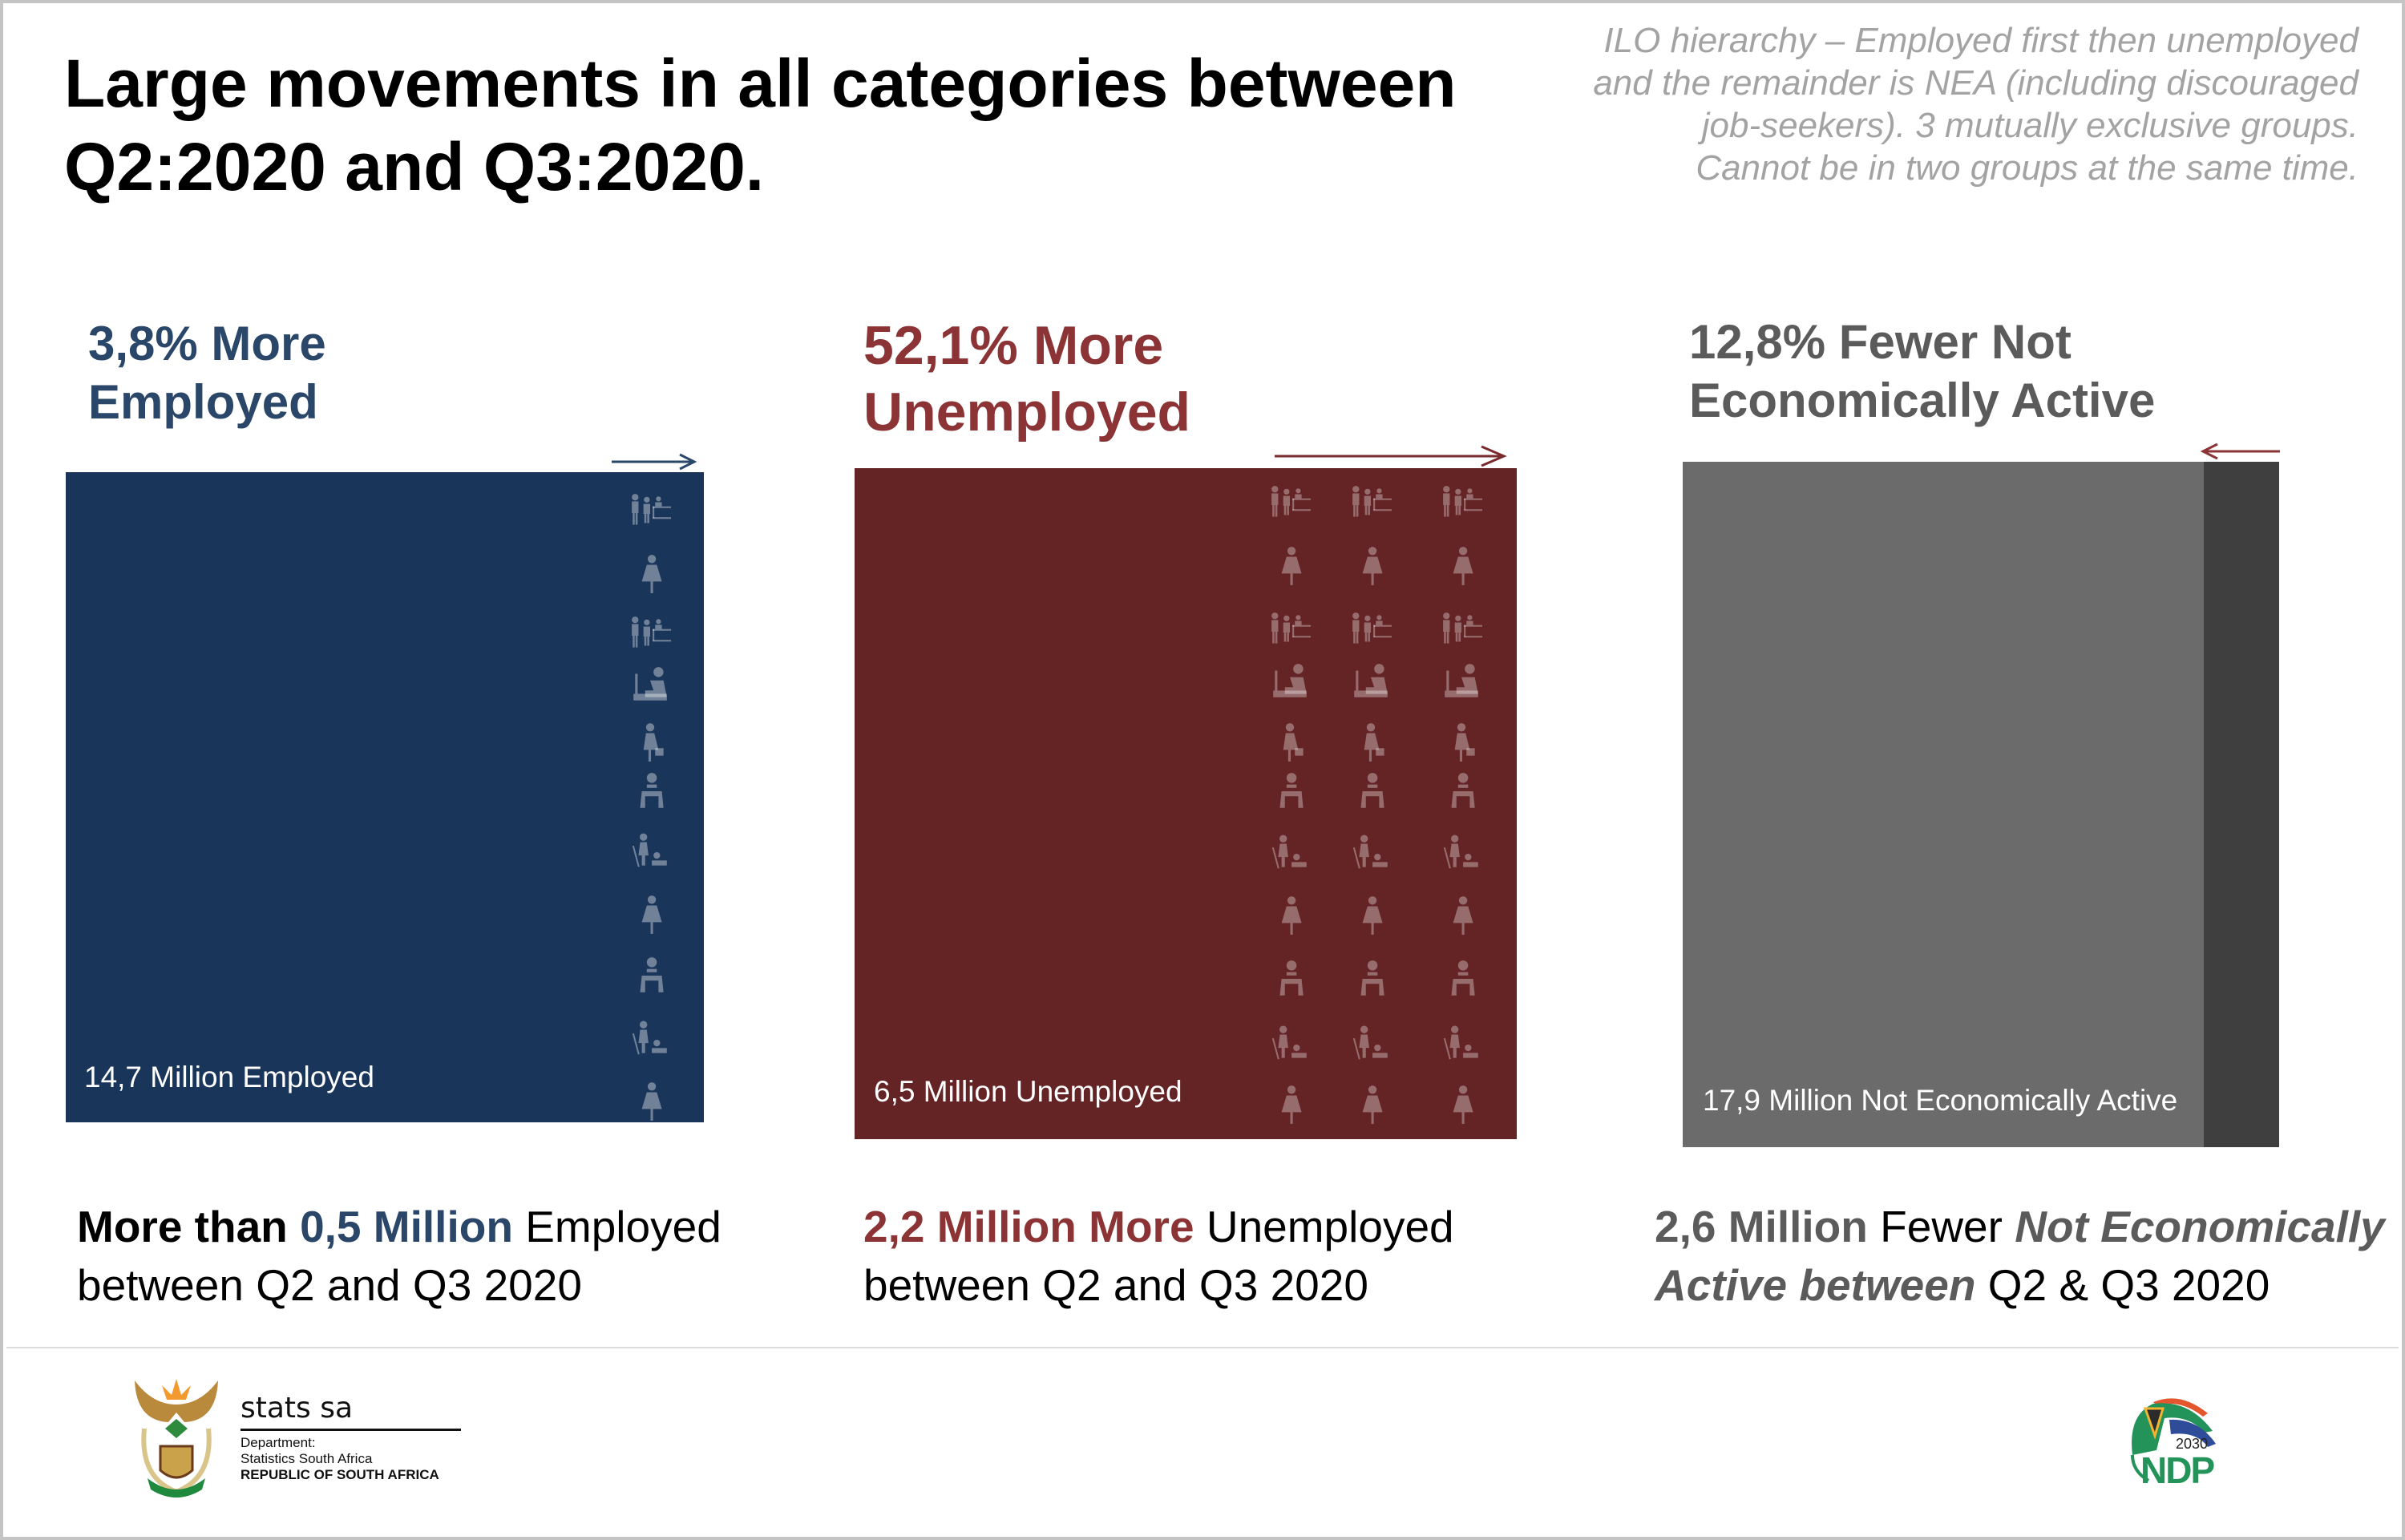 This screenshot has width=2405, height=1540. I want to click on decrease-arrow-icon, so click(2240, 452).